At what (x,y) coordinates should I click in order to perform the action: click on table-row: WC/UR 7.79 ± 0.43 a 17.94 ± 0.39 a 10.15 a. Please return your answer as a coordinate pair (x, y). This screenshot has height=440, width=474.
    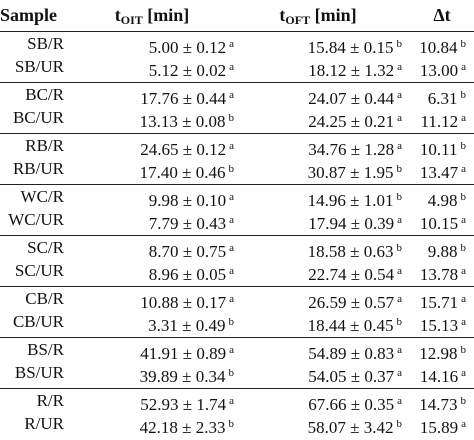
    Looking at the image, I should click on (237, 220).